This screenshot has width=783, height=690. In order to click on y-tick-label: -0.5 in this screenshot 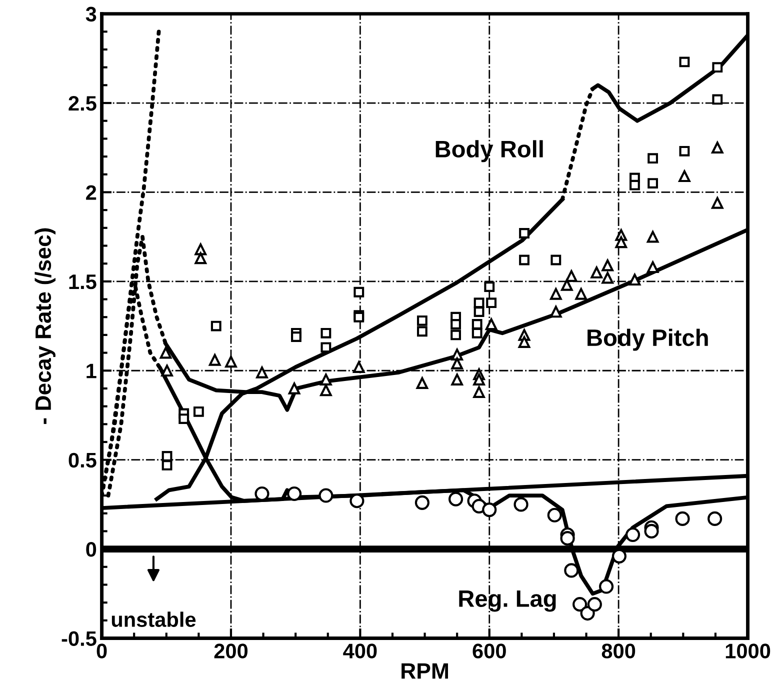, I will do `click(79, 638)`.